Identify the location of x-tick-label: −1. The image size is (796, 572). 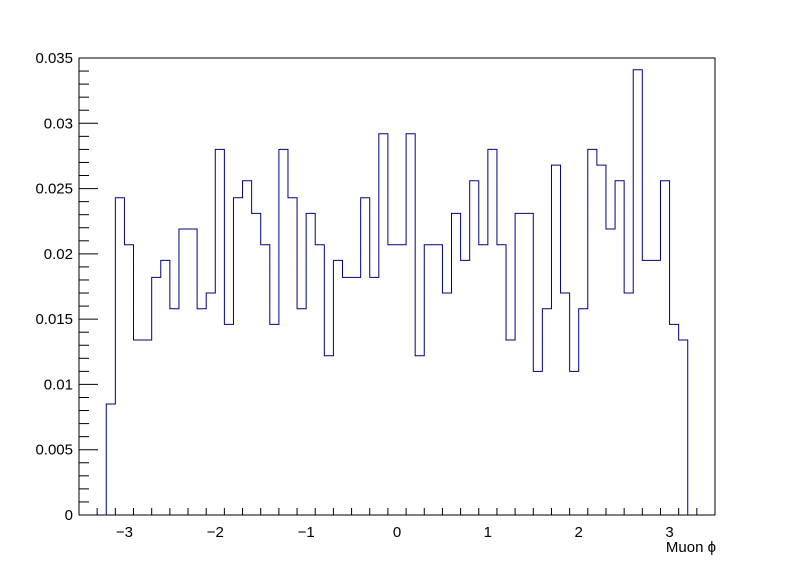
(306, 532).